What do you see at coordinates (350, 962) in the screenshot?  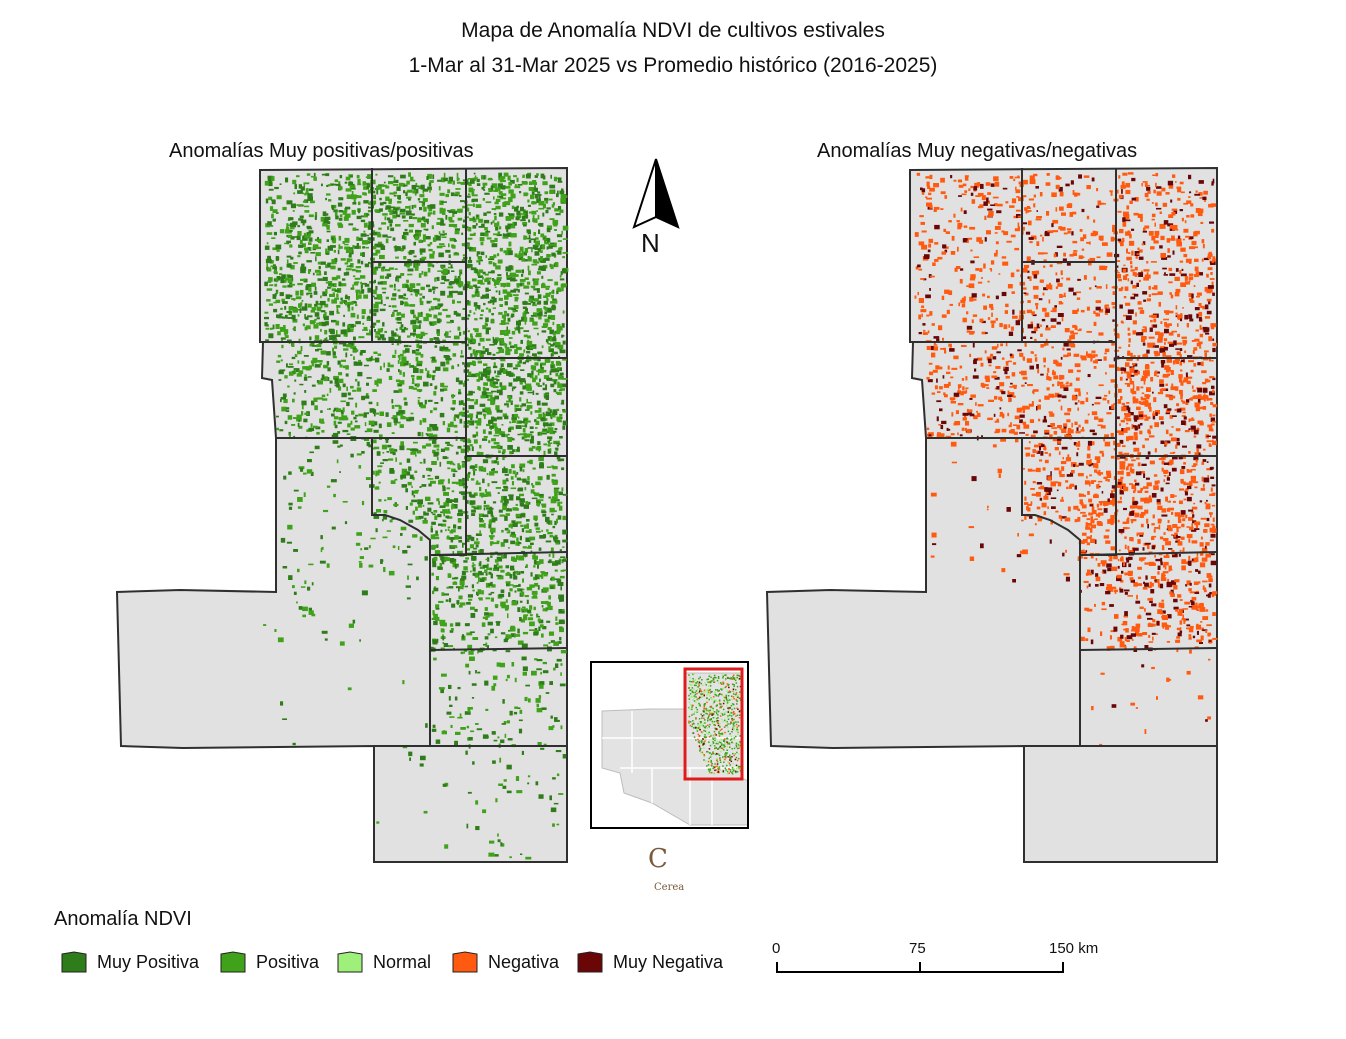 I see `legend-swatch-normal` at bounding box center [350, 962].